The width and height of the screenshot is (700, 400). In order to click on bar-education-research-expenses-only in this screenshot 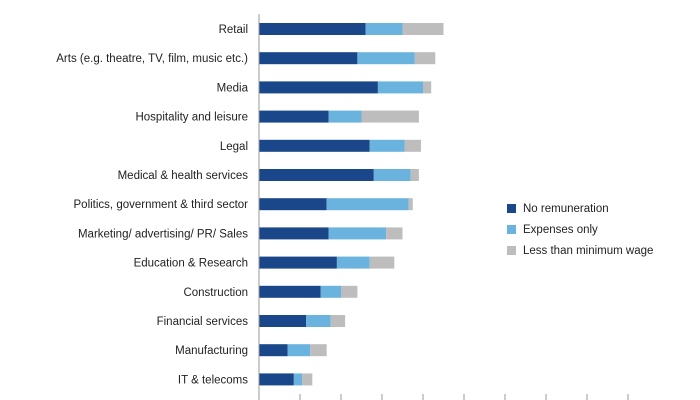, I will do `click(353, 262)`.